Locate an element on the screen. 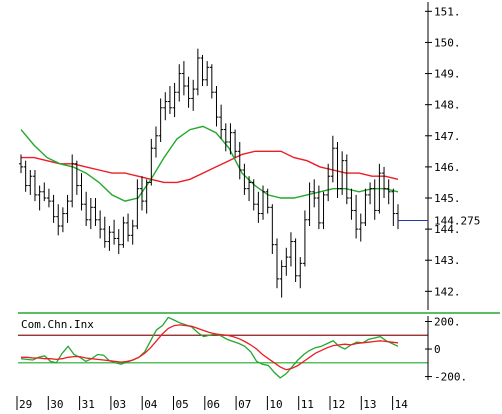 This screenshot has width=502, height=414. x-tick-label: 12 is located at coordinates (338, 404).